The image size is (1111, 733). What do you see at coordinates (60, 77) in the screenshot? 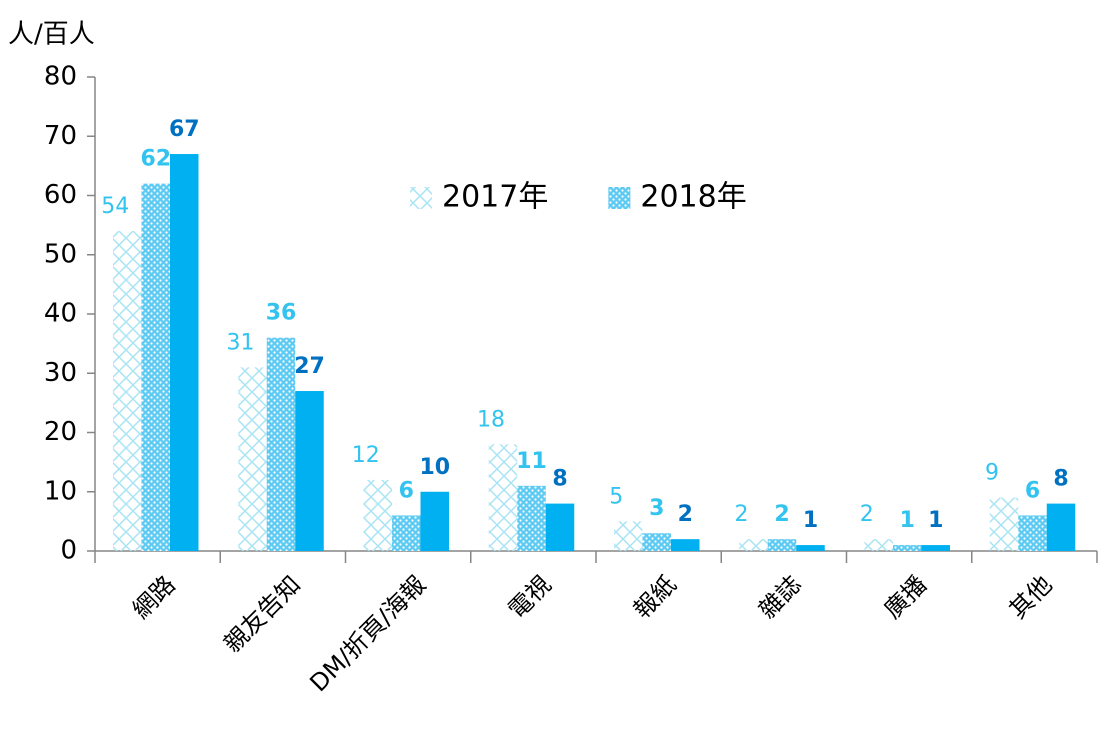
I see `y-tick-label: 80` at bounding box center [60, 77].